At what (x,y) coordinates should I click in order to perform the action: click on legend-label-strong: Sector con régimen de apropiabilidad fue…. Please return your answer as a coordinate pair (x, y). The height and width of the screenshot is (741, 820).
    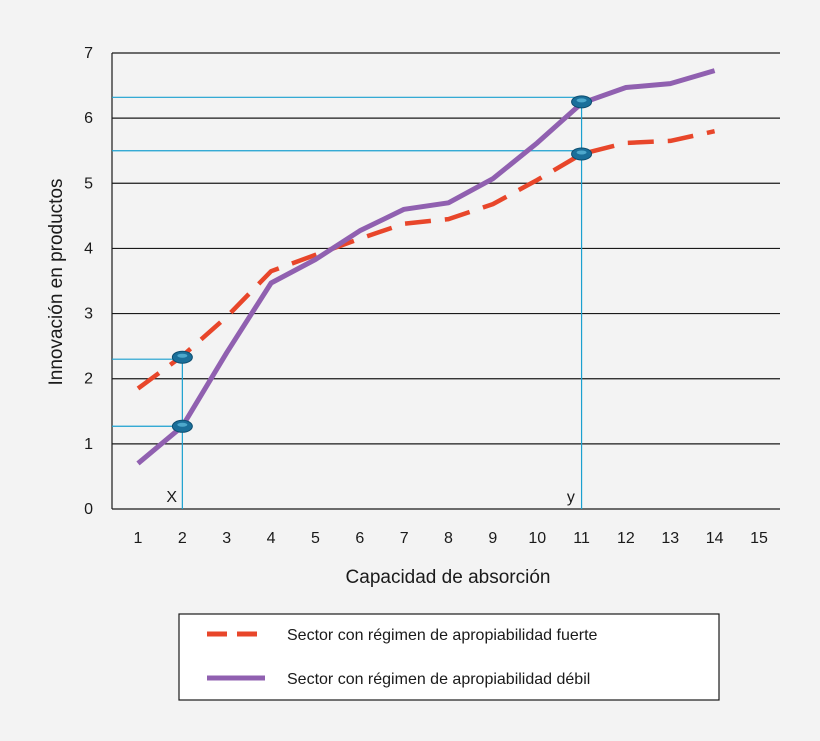
    Looking at the image, I should click on (442, 635).